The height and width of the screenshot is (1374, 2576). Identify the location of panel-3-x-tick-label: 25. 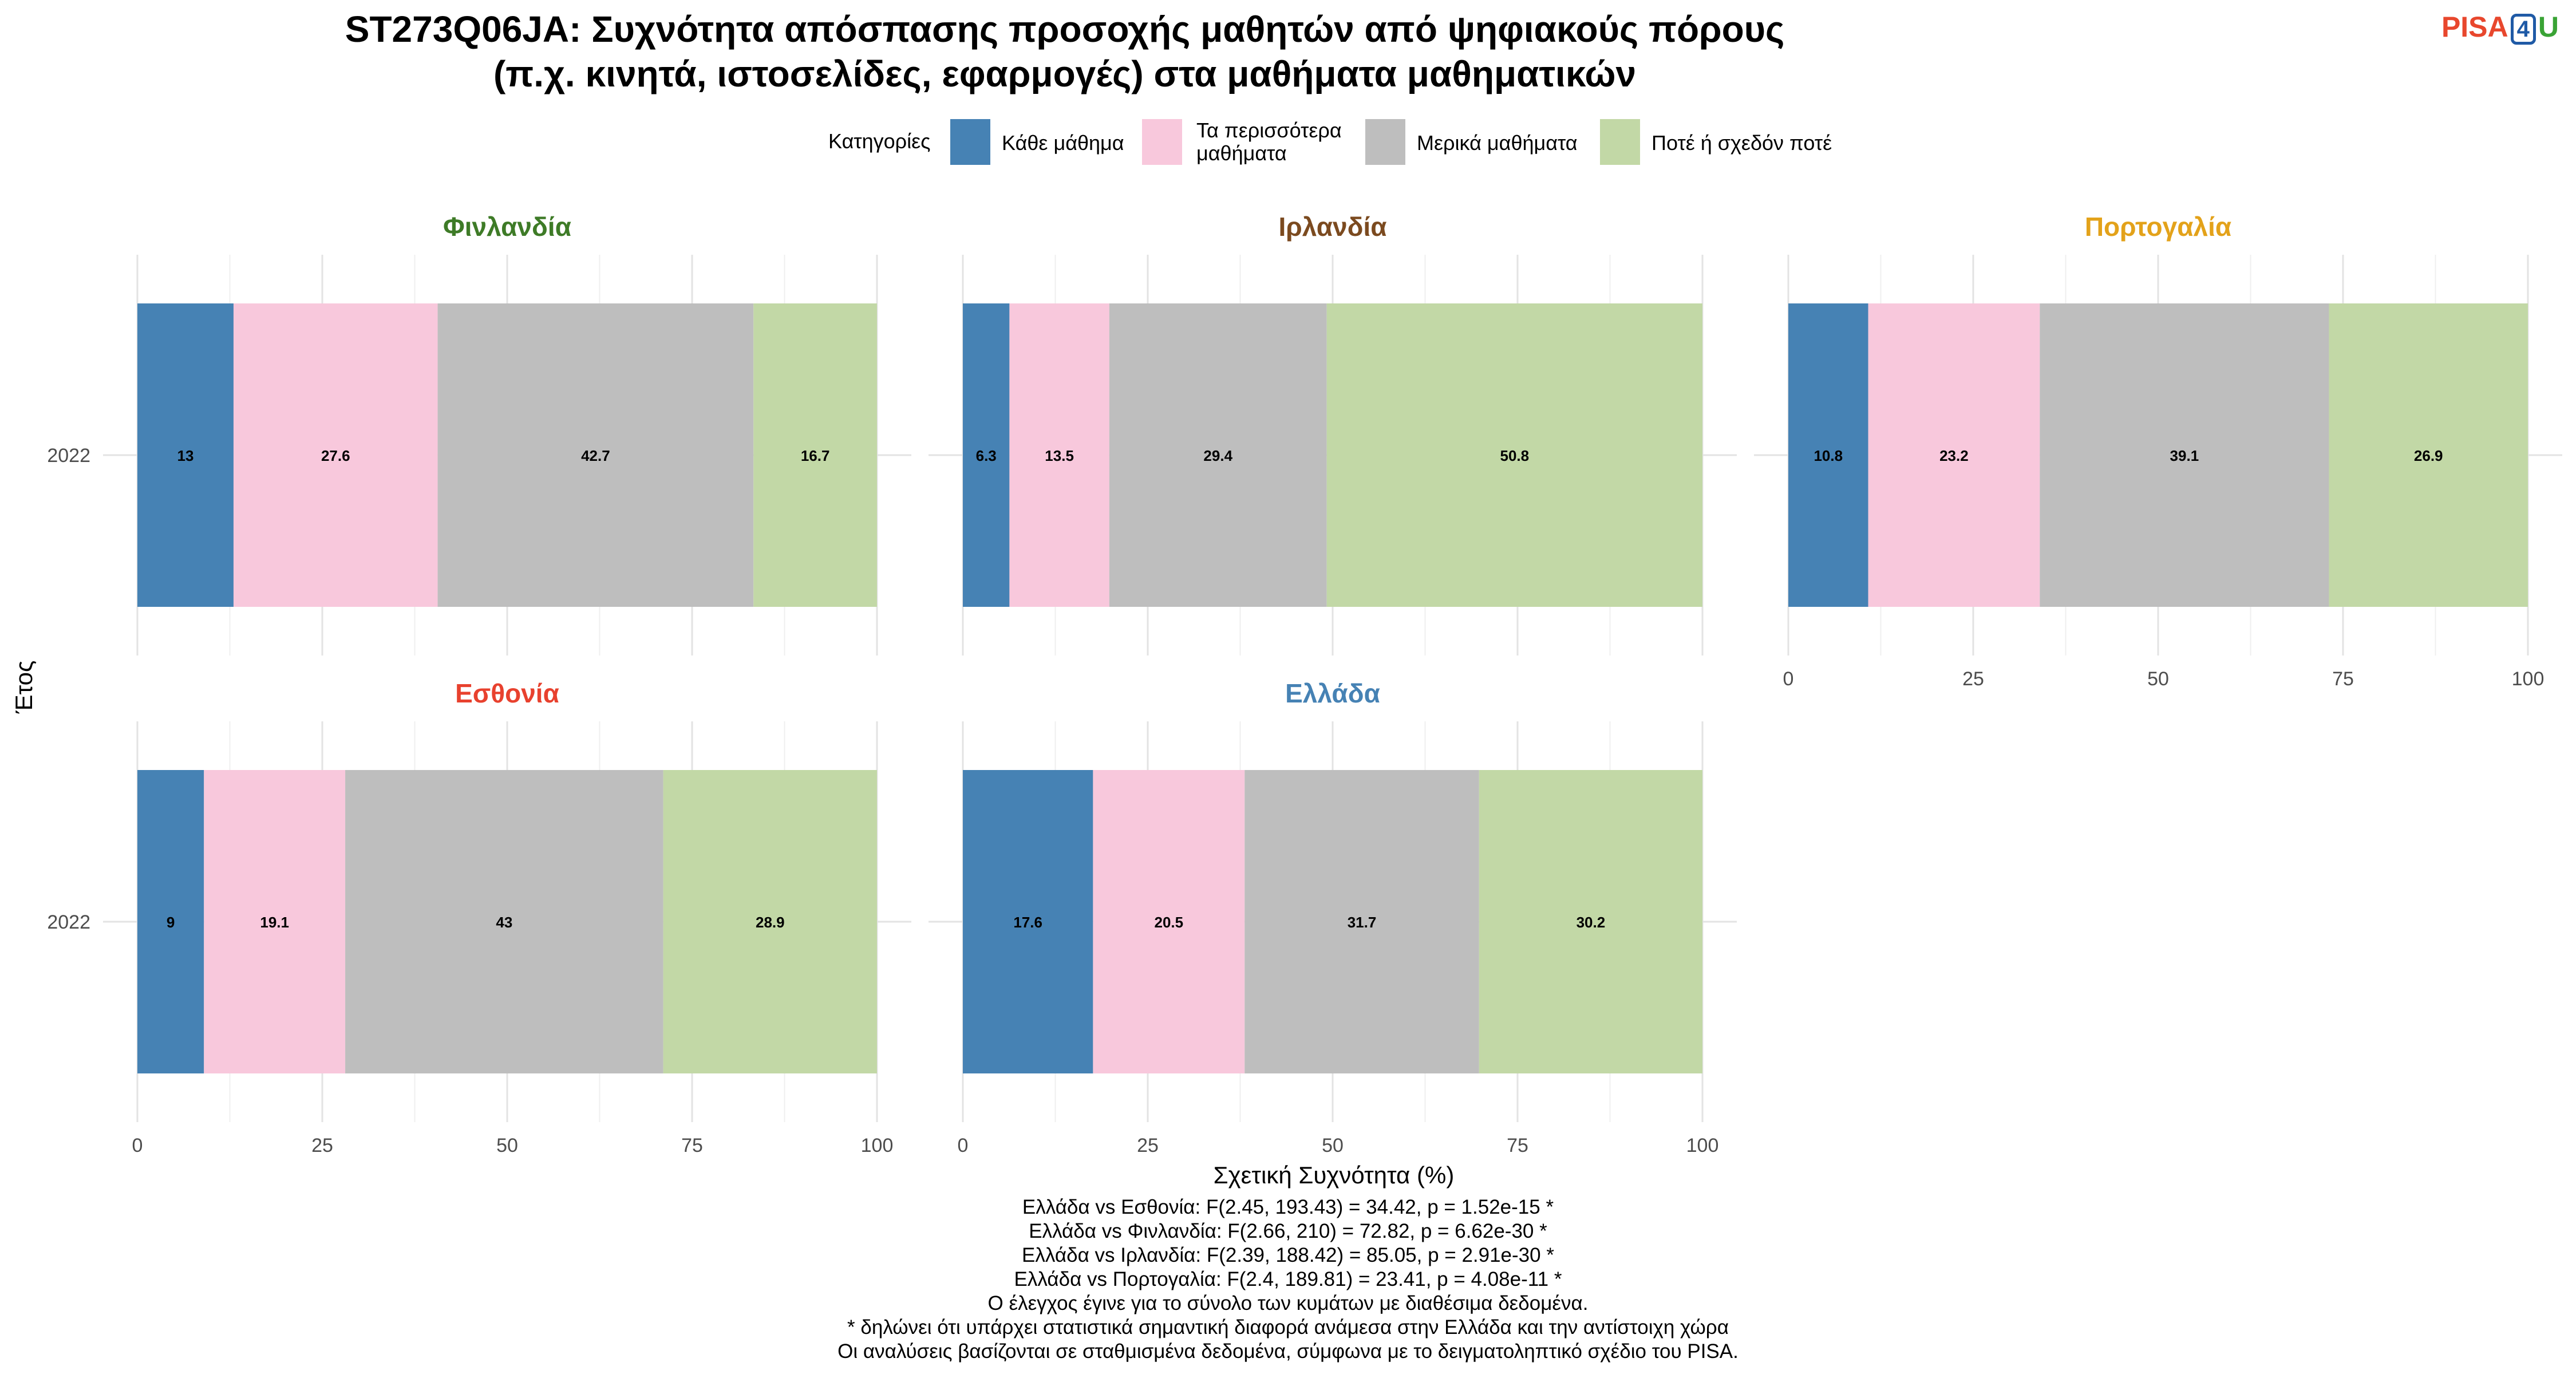
(1973, 679).